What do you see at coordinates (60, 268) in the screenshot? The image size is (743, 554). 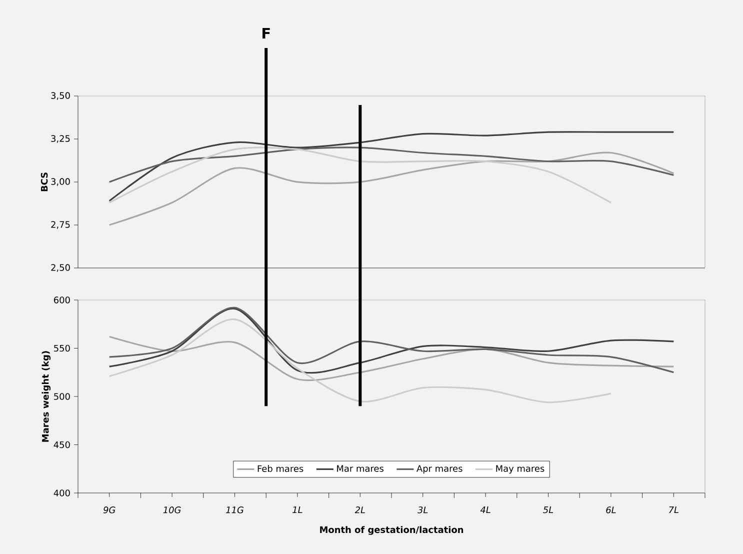 I see `y-tick-label: 2,50` at bounding box center [60, 268].